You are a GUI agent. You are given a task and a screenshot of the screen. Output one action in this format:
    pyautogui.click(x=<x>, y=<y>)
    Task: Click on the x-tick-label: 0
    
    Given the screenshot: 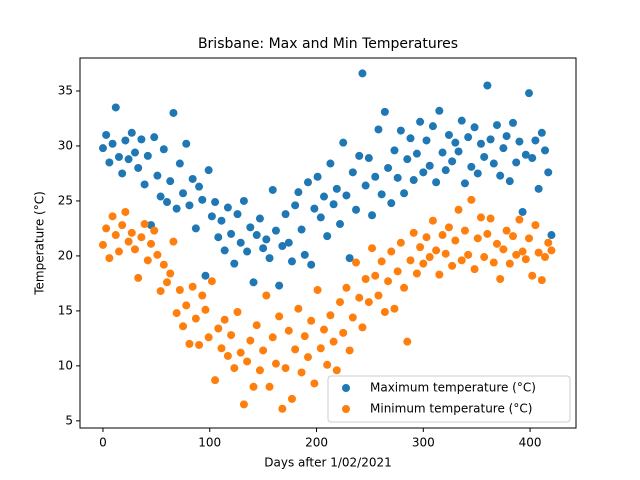 What is the action you would take?
    pyautogui.click(x=103, y=443)
    